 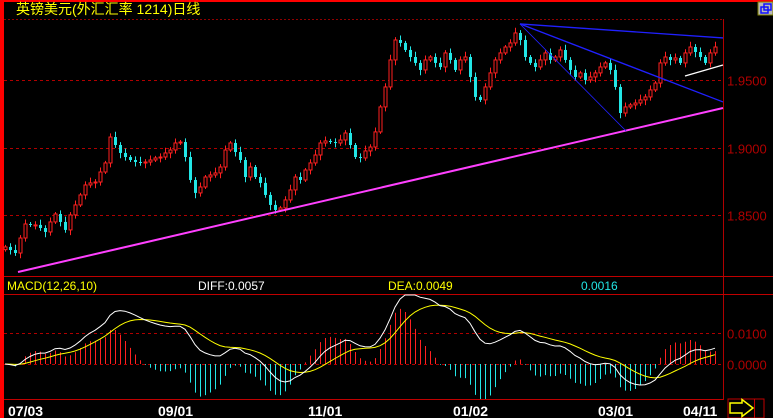 I want to click on chart-title: 英镑美元(外汇汇率 1214)日线, so click(x=108, y=9).